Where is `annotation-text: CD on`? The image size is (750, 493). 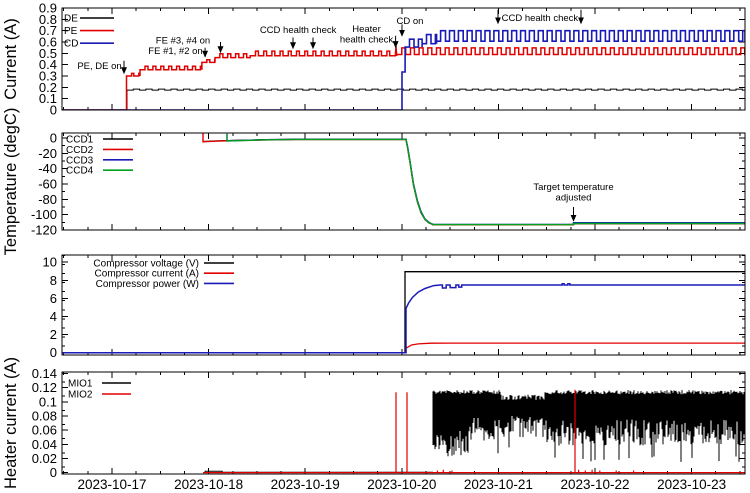
annotation-text: CD on is located at coordinates (410, 21).